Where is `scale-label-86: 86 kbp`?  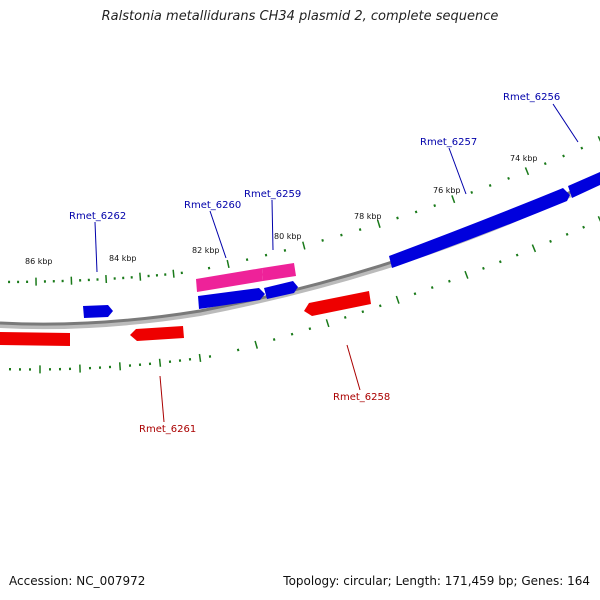
scale-label-86: 86 kbp is located at coordinates (39, 261).